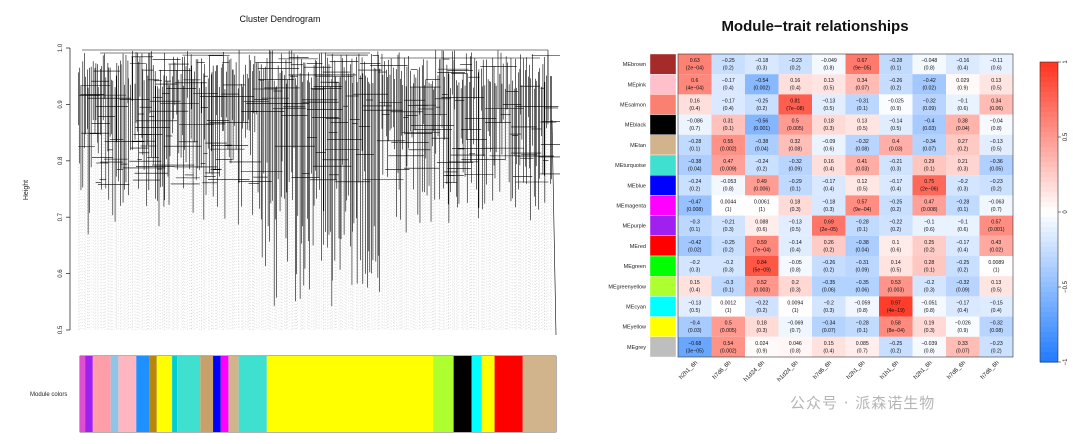 This screenshot has height=444, width=1080. I want to click on cell-correlation: 0.4, so click(895, 142).